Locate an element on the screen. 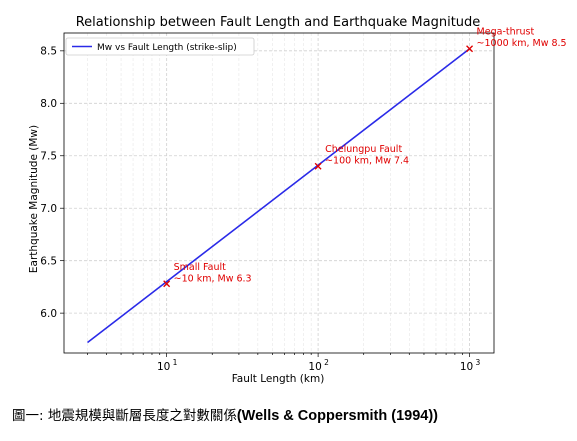  legend-label: Mw vs Fault Length (strike-slip) is located at coordinates (167, 48).